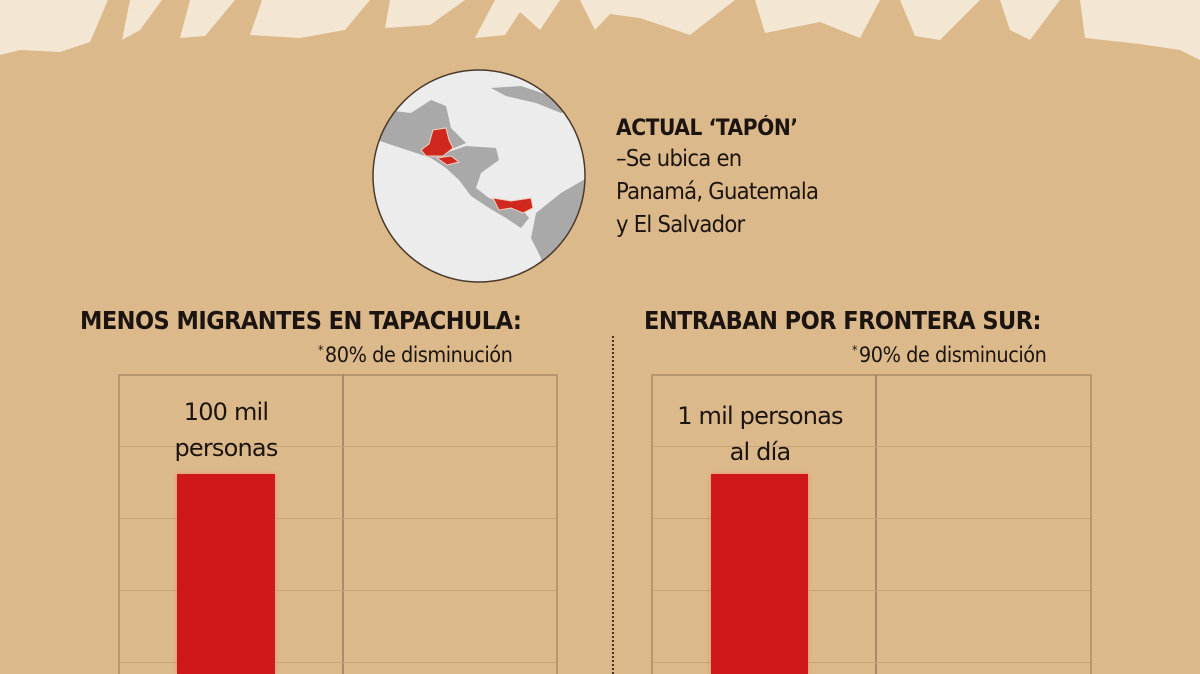  Describe the element at coordinates (448, 160) in the screenshot. I see `el-salvador-highlight` at that location.